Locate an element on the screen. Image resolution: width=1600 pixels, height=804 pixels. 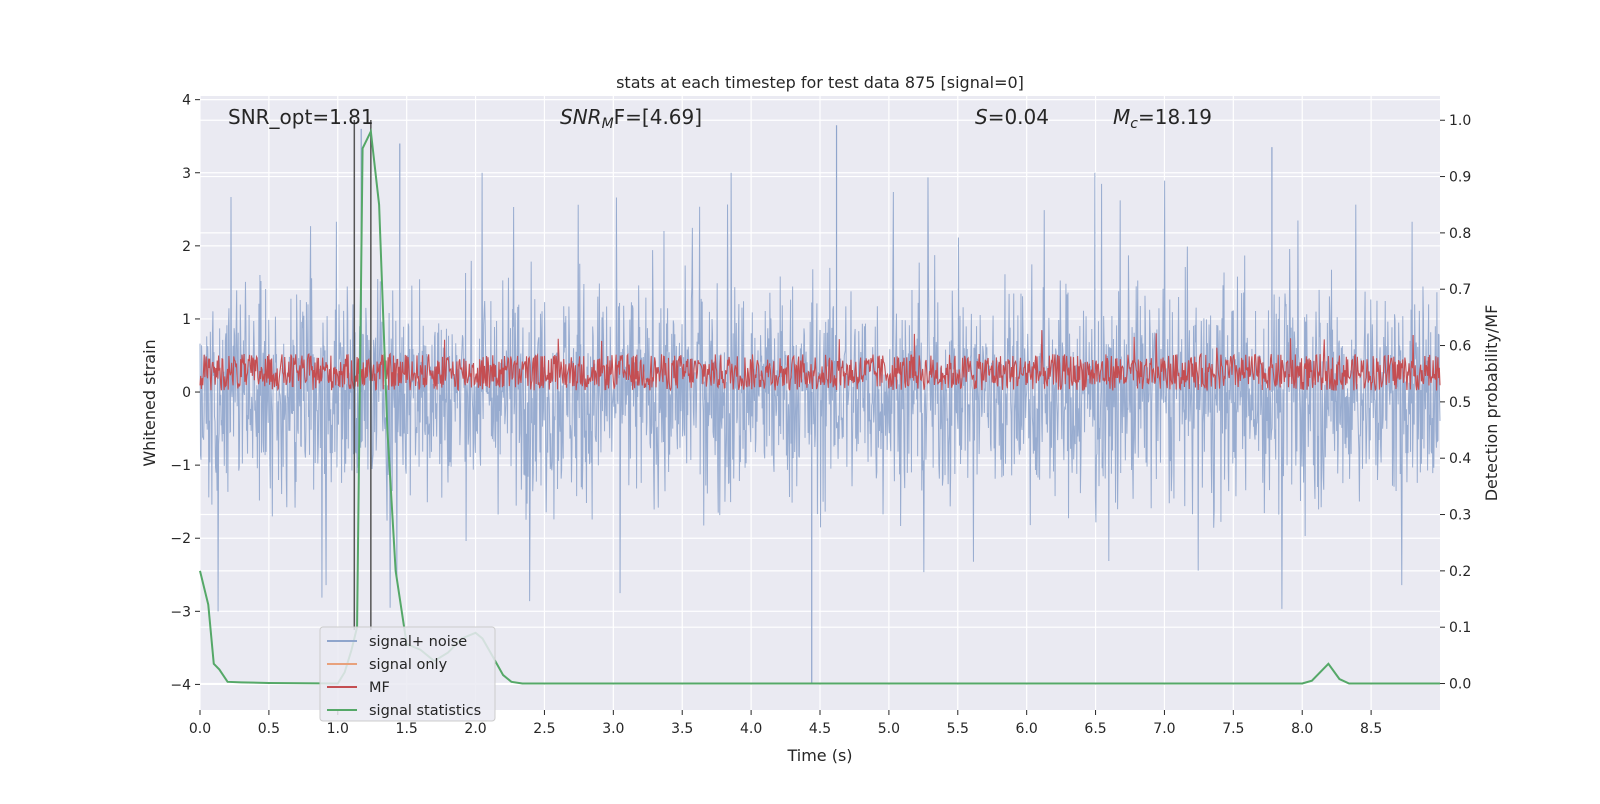
y-tick-label-left: −1 is located at coordinates (180, 466).